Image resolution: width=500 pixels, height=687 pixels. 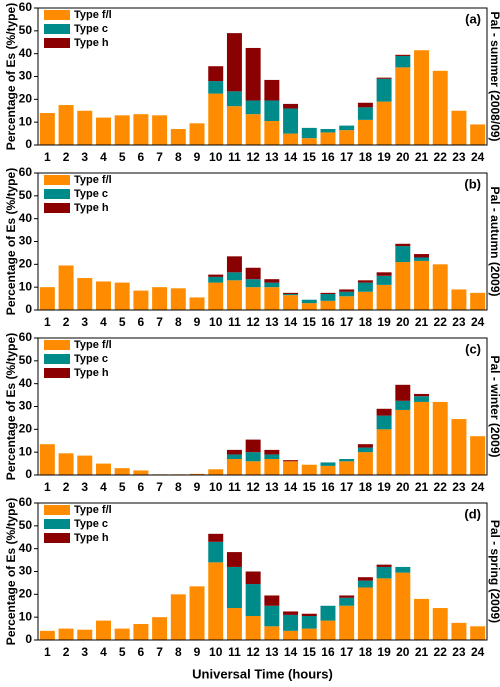 What do you see at coordinates (26, 429) in the screenshot?
I see `y-tick-label: 20` at bounding box center [26, 429].